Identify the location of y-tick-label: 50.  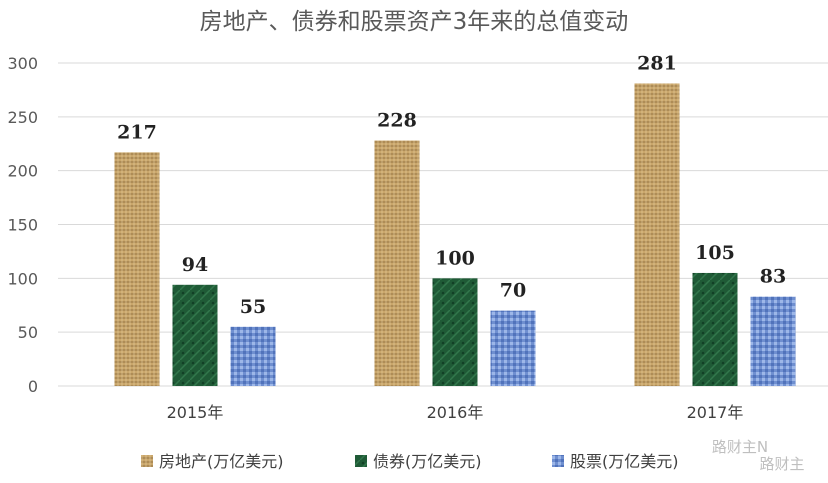
(28, 332).